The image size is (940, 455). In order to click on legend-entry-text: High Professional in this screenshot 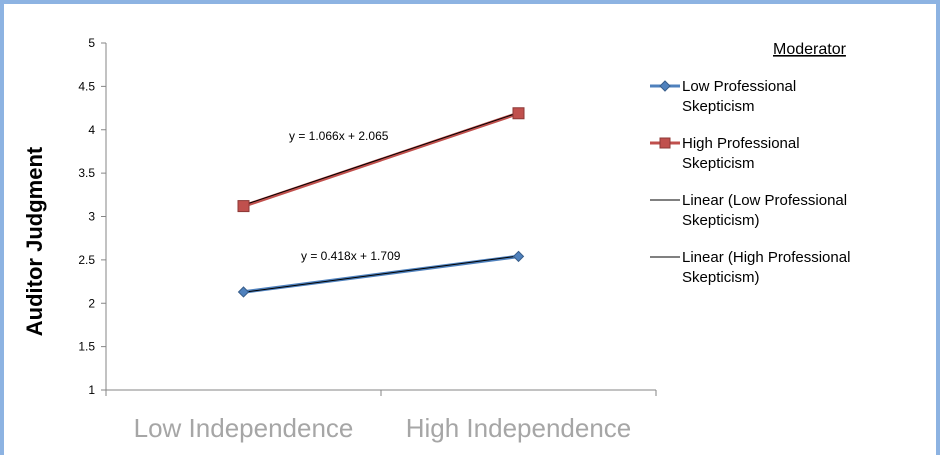, I will do `click(741, 143)`.